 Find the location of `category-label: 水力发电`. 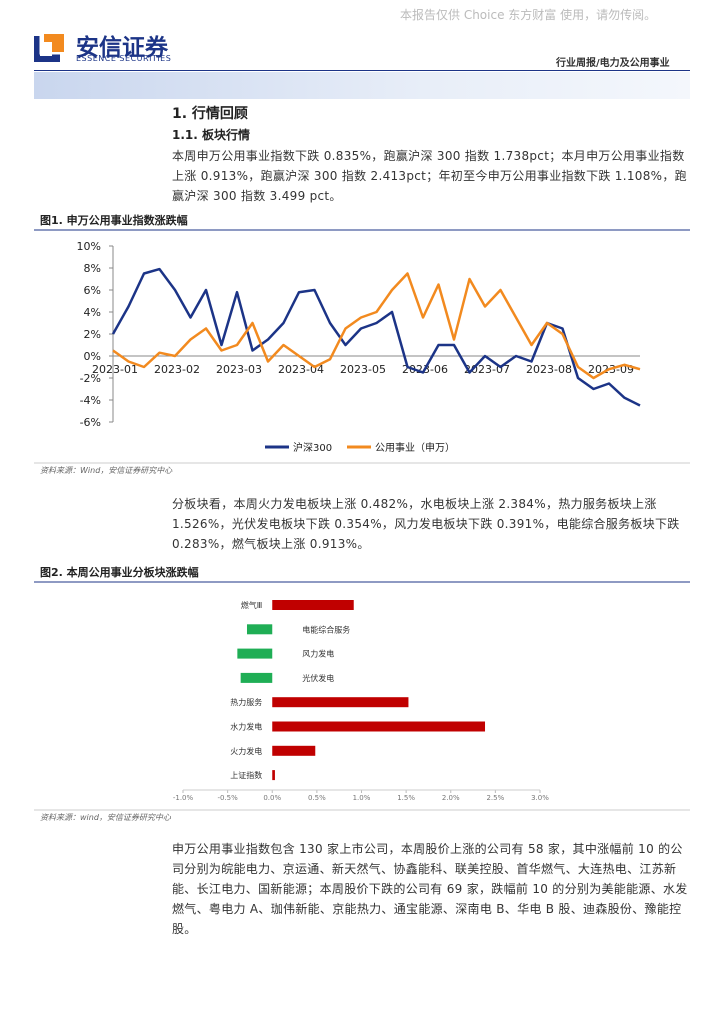

category-label: 水力发电 is located at coordinates (246, 727).